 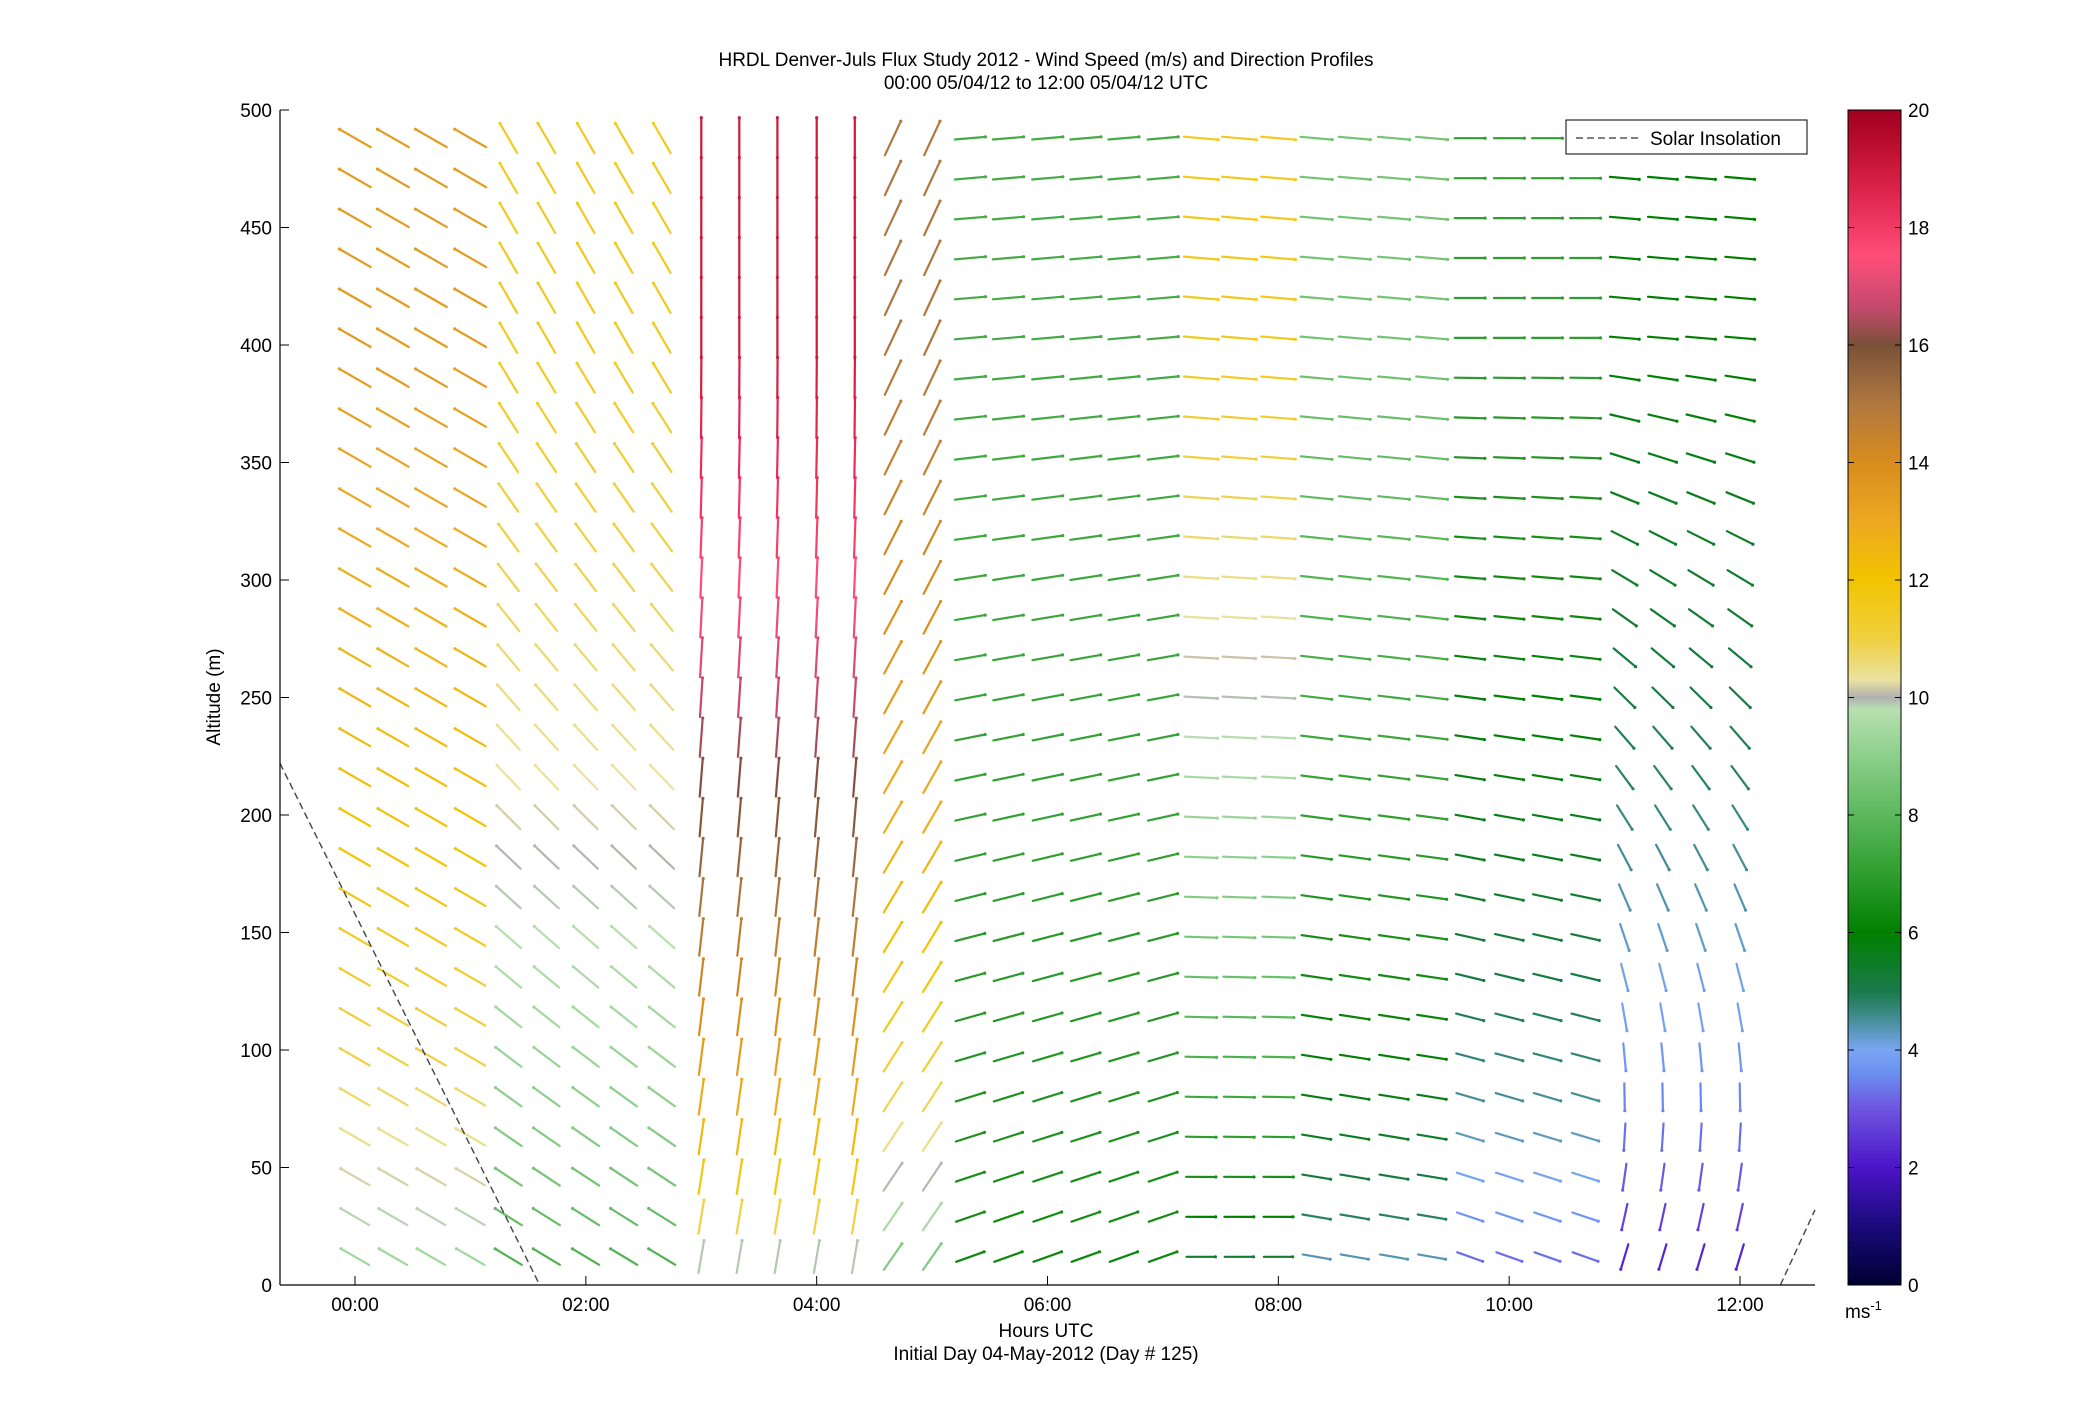 I want to click on colorbar-tick-label: 16, so click(x=1918, y=346).